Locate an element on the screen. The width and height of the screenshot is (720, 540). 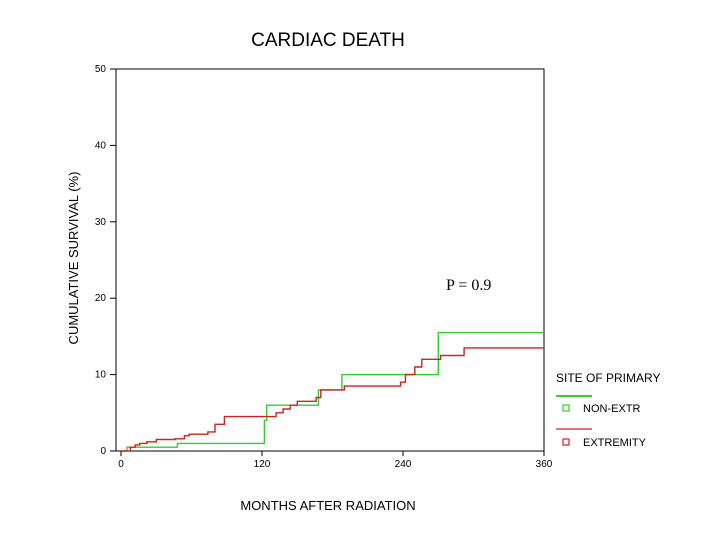
legend: SITE OF PRIMARY NON-EXTR EXTREMITY is located at coordinates (608, 410).